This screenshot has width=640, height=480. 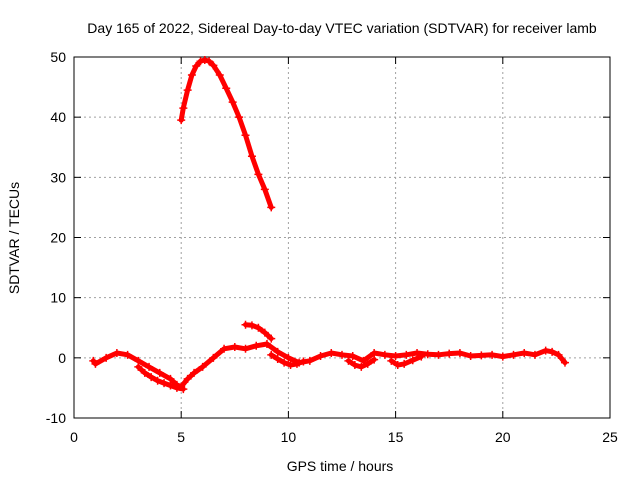 I want to click on y-tick-label: 40, so click(x=58, y=117).